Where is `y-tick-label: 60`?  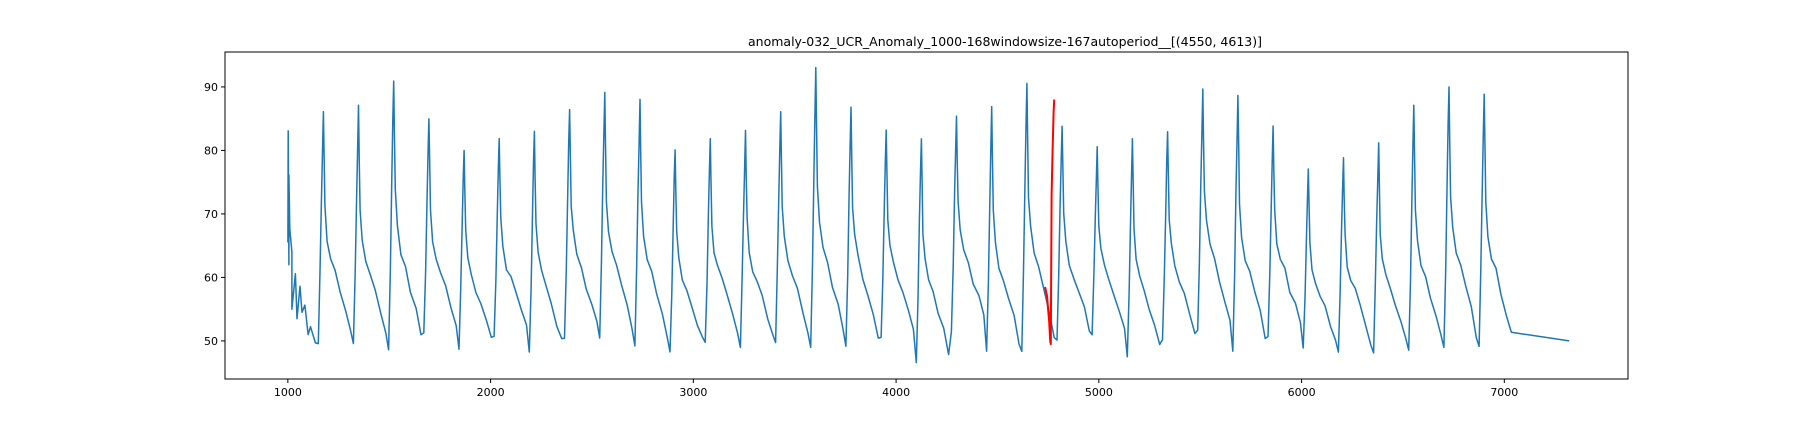
y-tick-label: 60 is located at coordinates (211, 277).